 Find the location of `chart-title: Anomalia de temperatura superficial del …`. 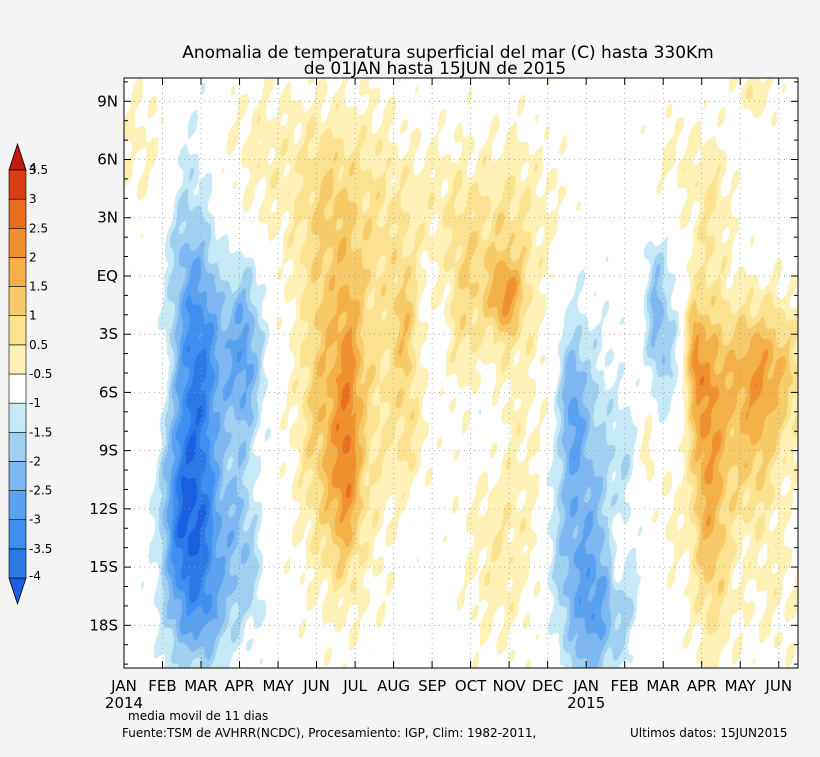

chart-title: Anomalia de temperatura superficial del … is located at coordinates (447, 53).